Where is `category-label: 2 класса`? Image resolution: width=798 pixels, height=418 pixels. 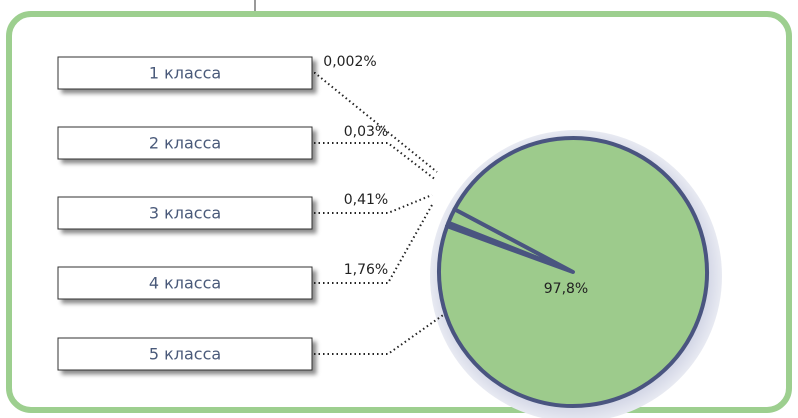
category-label: 2 класса is located at coordinates (185, 143).